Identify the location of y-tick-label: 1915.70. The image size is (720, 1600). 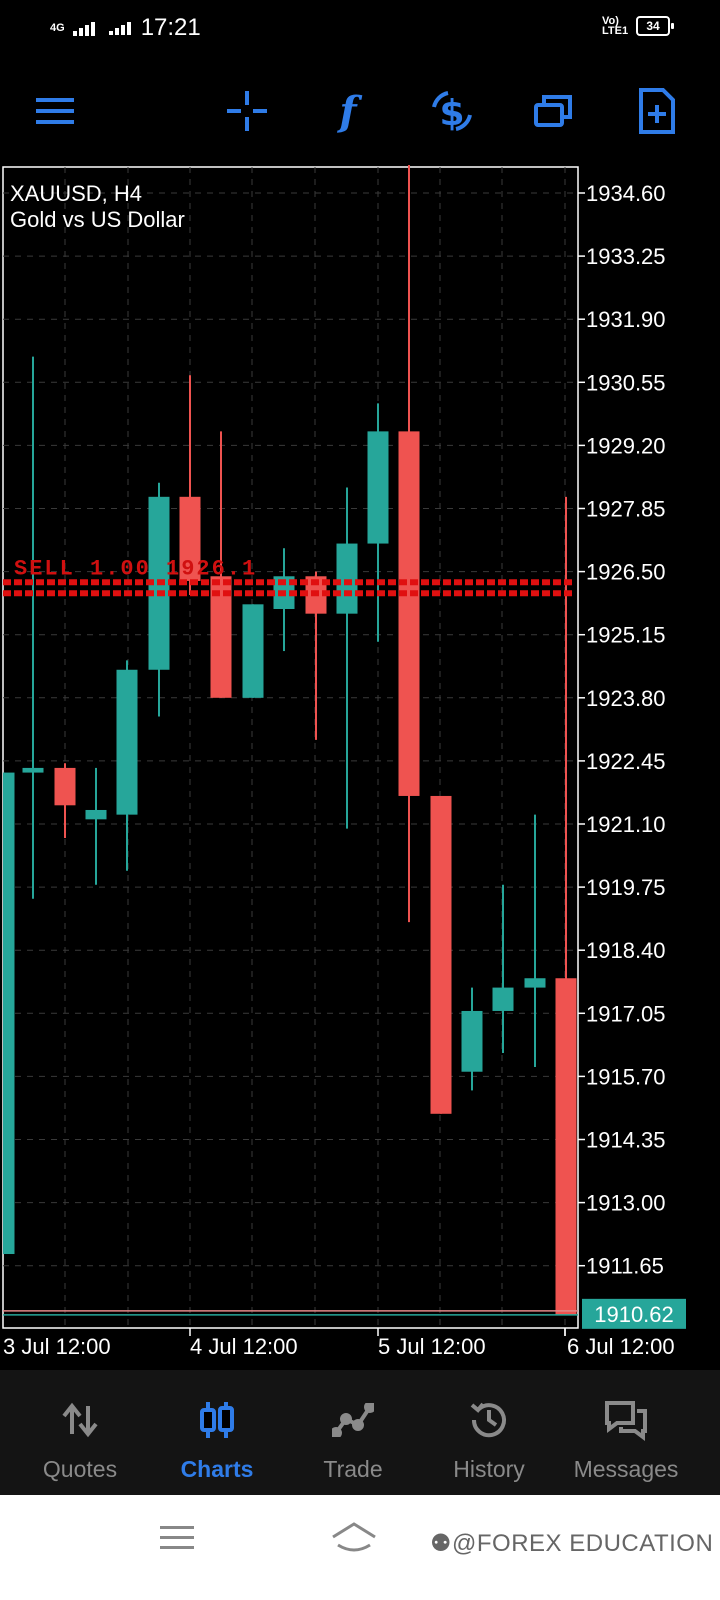
(626, 1076).